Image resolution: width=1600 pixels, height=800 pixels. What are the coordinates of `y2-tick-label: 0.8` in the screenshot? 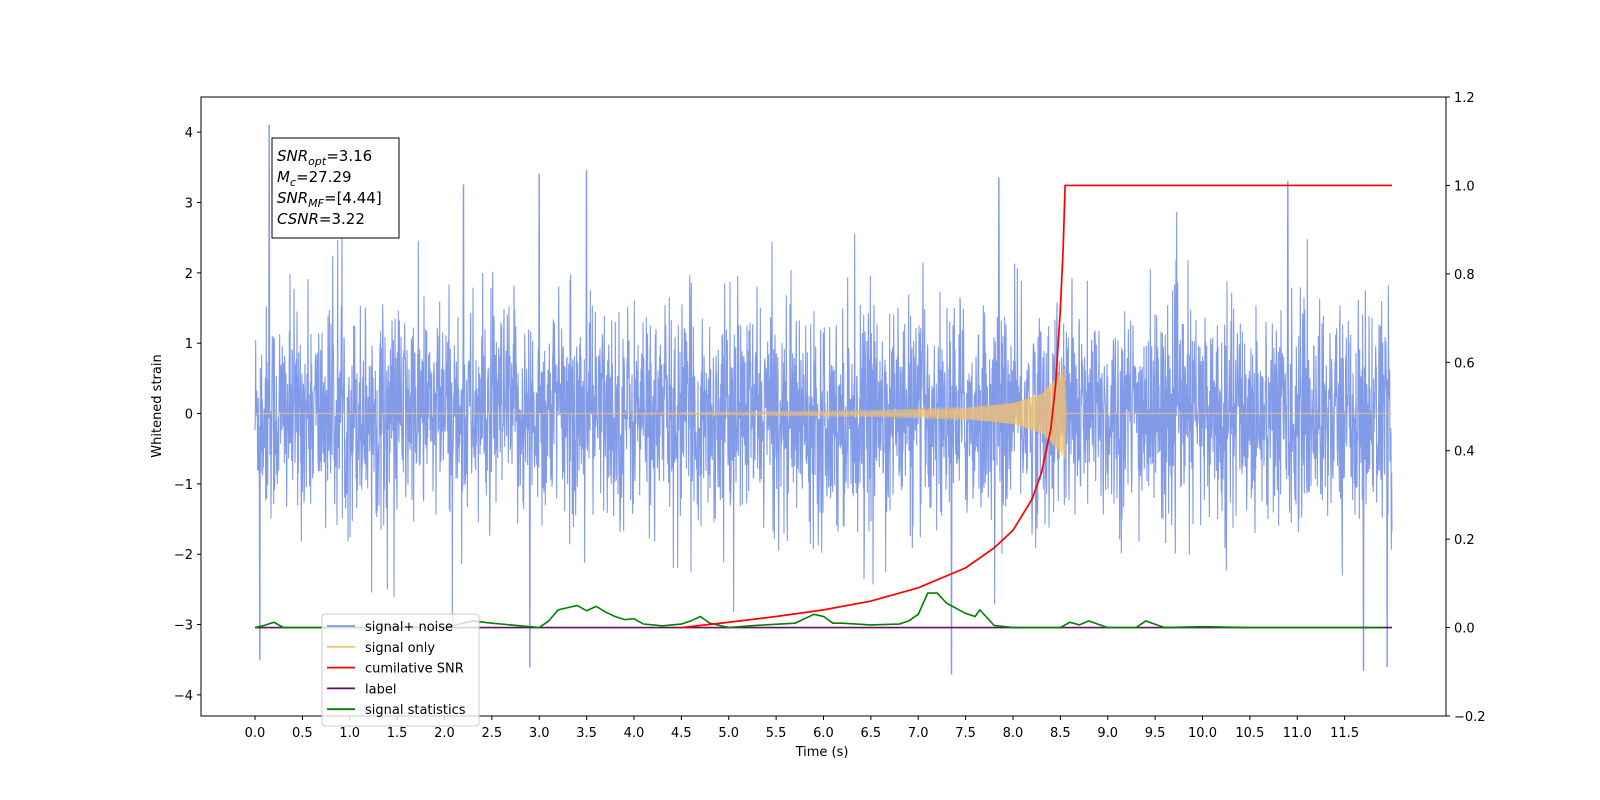 It's located at (1464, 275).